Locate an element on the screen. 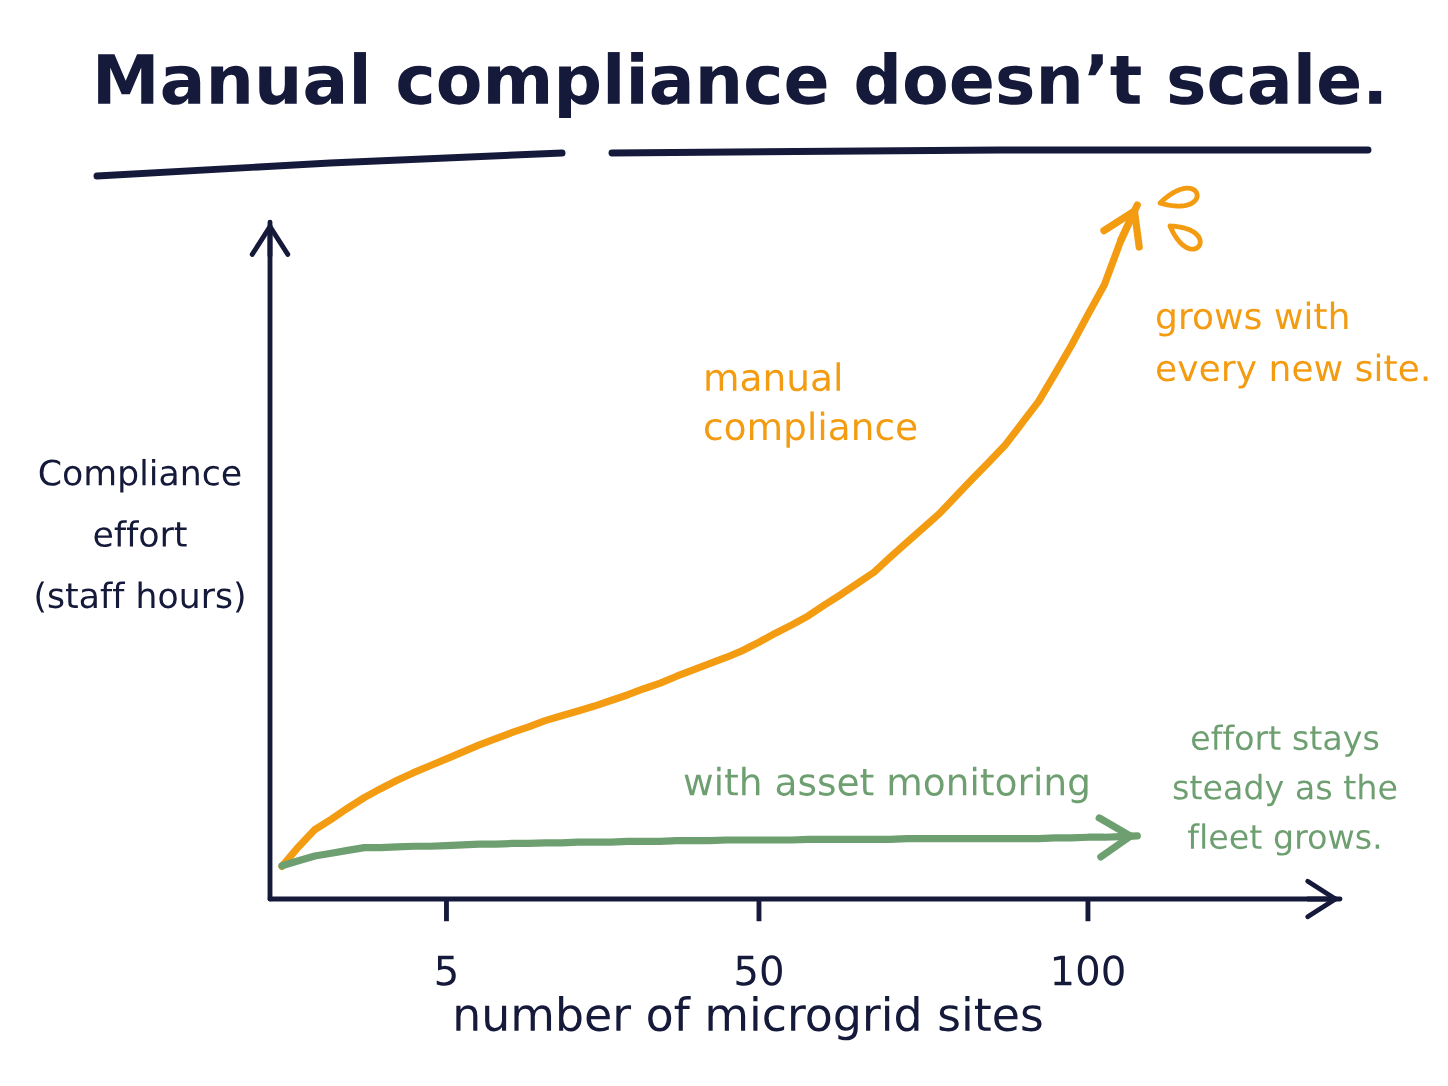 The image size is (1448, 1086). chart-title: Manual compliance doesn’t scale. is located at coordinates (740, 85).